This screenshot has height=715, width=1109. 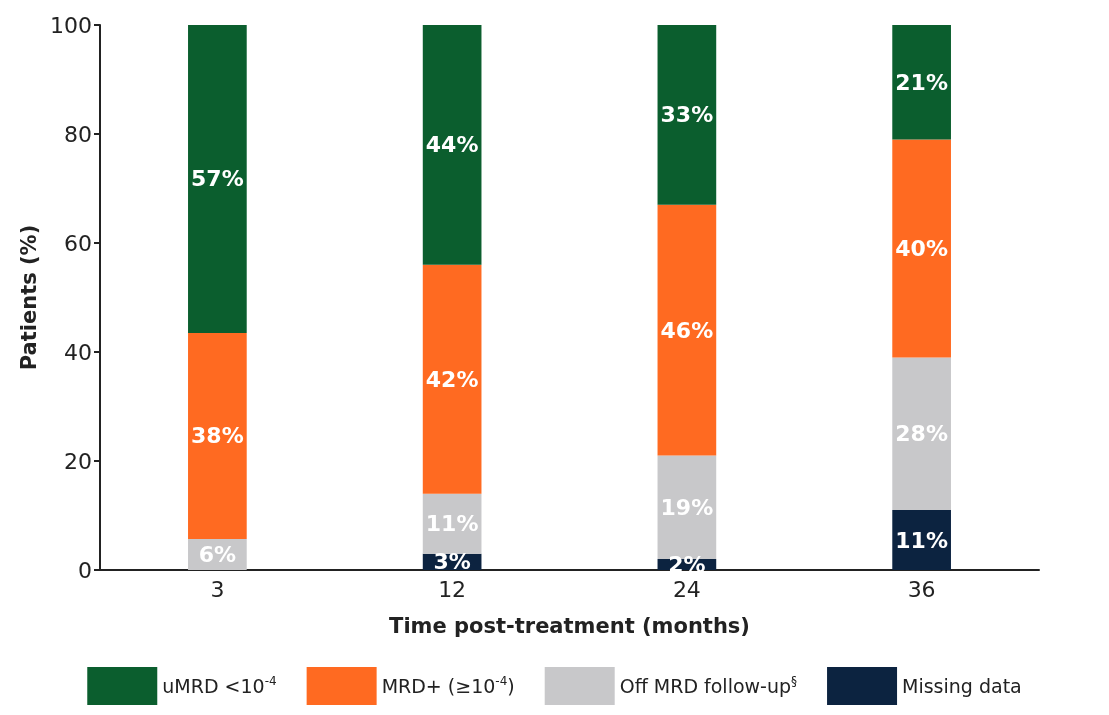 I want to click on data-label: 42%, so click(x=452, y=379).